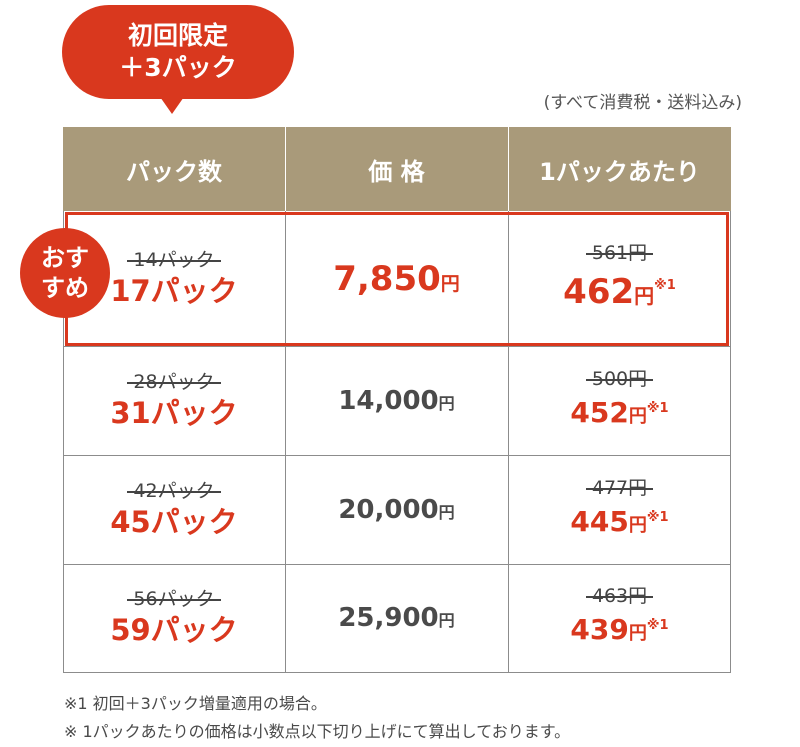  What do you see at coordinates (387, 278) in the screenshot?
I see `price-amount: 7,850` at bounding box center [387, 278].